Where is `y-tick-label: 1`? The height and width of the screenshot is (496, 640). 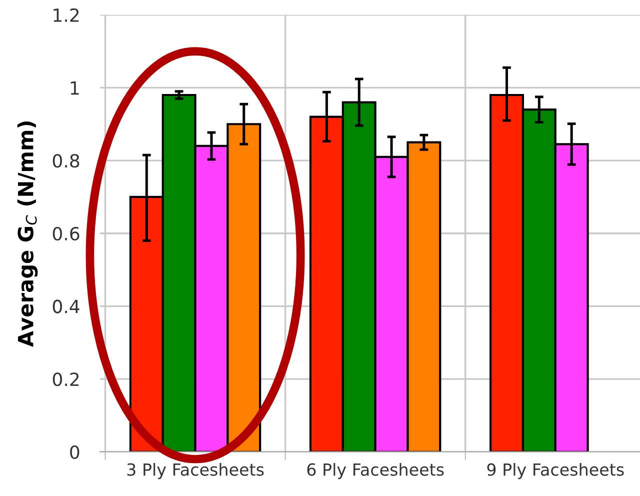
y-tick-label: 1 is located at coordinates (74, 88).